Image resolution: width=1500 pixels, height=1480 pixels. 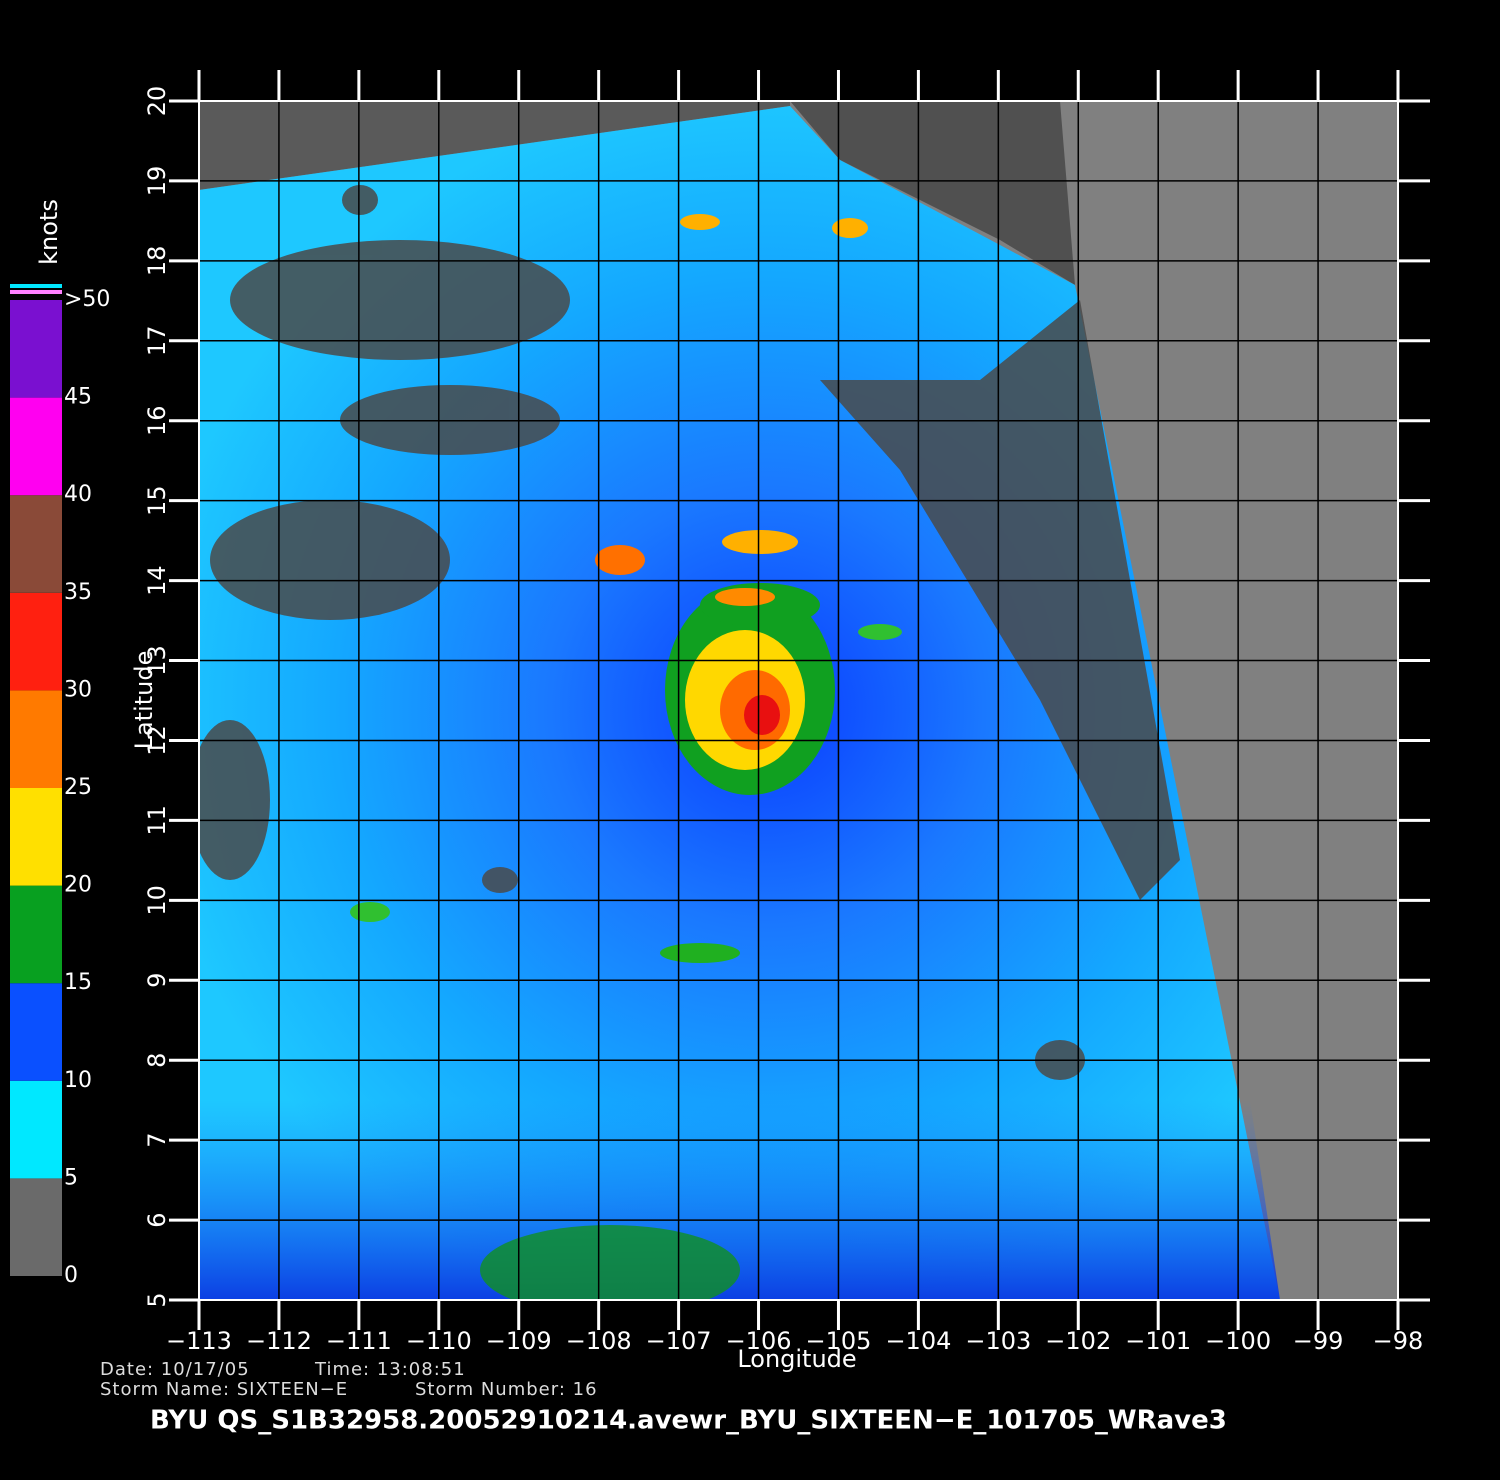 What do you see at coordinates (78, 592) in the screenshot?
I see `colorbar-label: 35` at bounding box center [78, 592].